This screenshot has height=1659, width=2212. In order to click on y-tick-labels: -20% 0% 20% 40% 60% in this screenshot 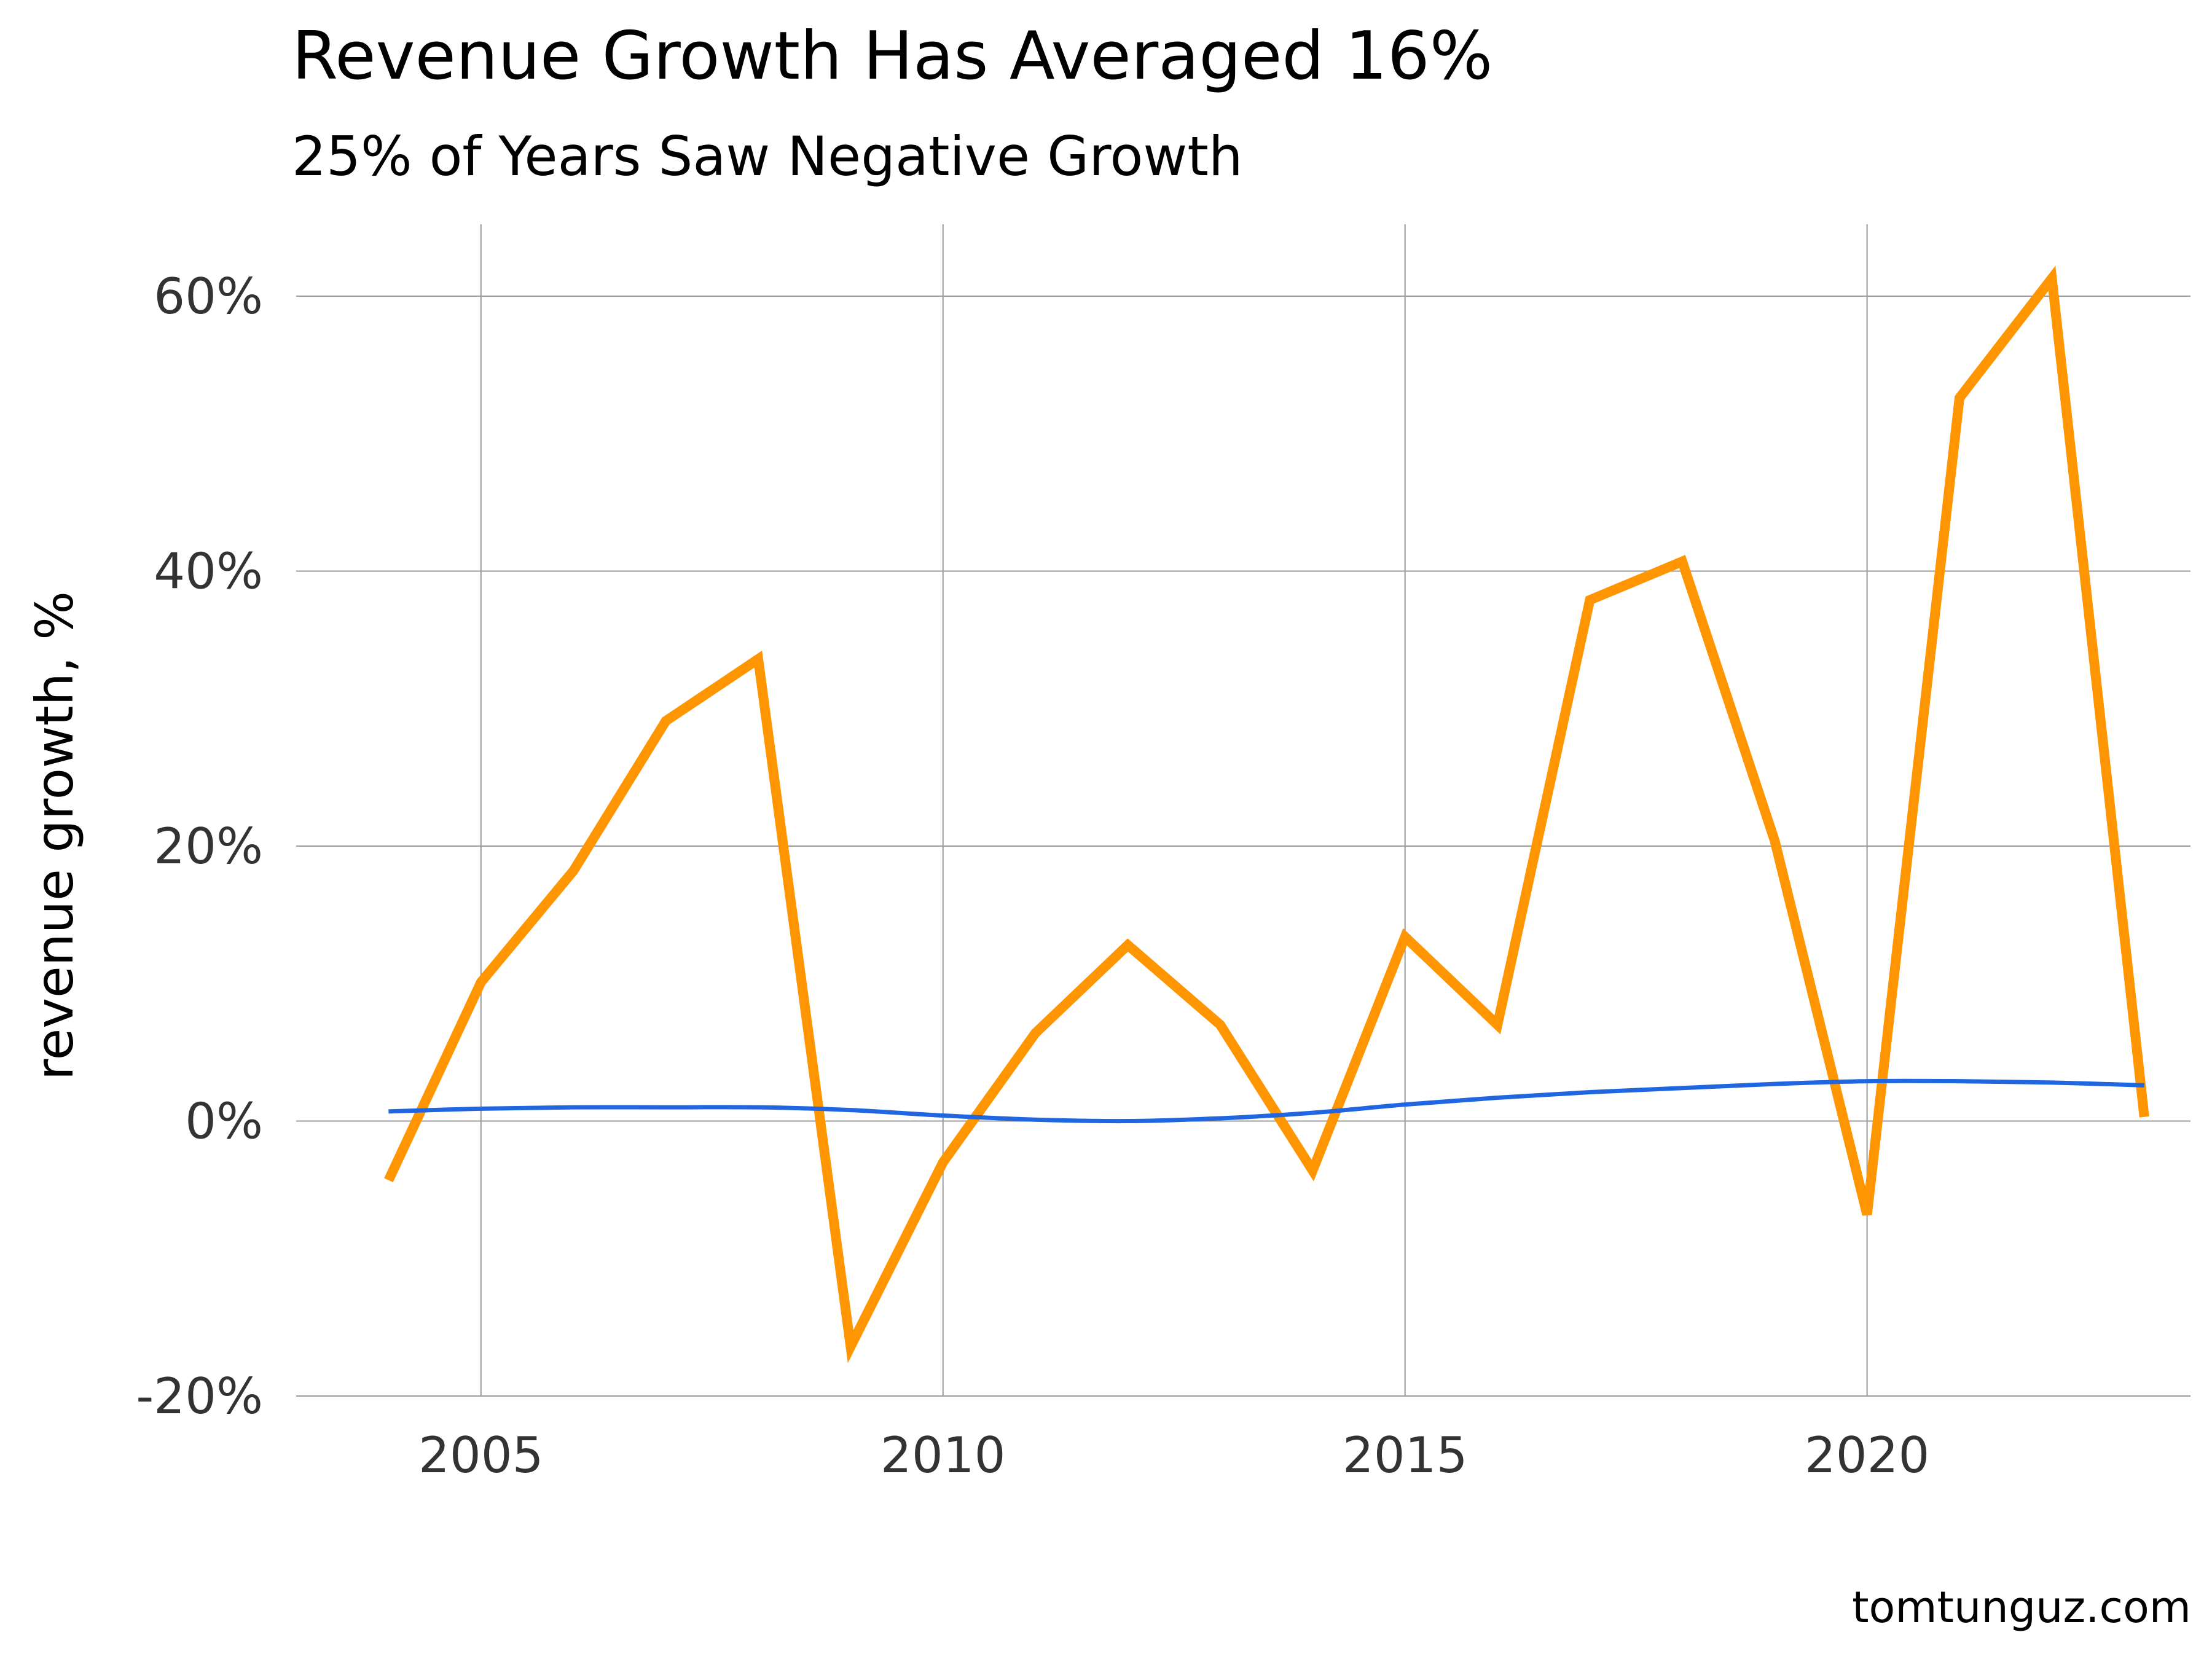, I will do `click(199, 846)`.